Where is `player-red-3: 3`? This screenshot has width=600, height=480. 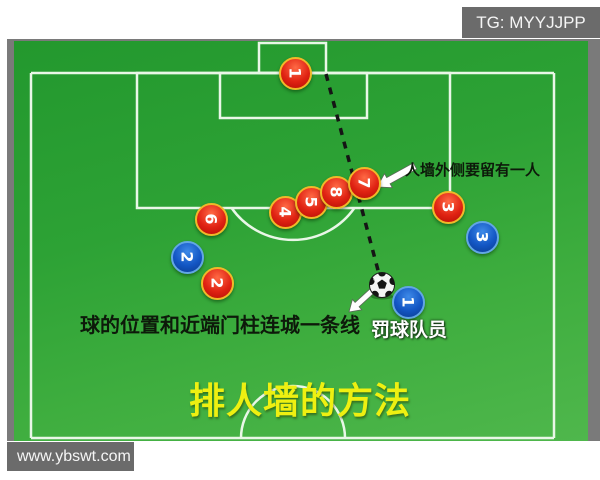 player-red-3: 3 is located at coordinates (448, 207).